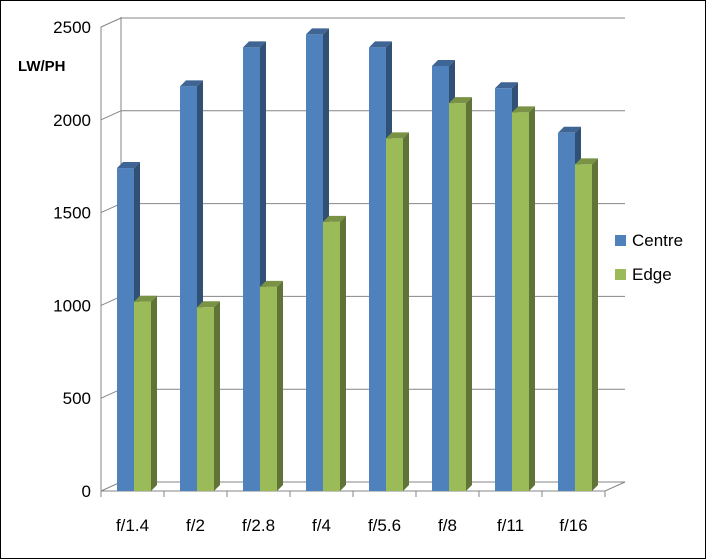 The width and height of the screenshot is (706, 559). Describe the element at coordinates (510, 525) in the screenshot. I see `x-tick-label: f/11` at that location.